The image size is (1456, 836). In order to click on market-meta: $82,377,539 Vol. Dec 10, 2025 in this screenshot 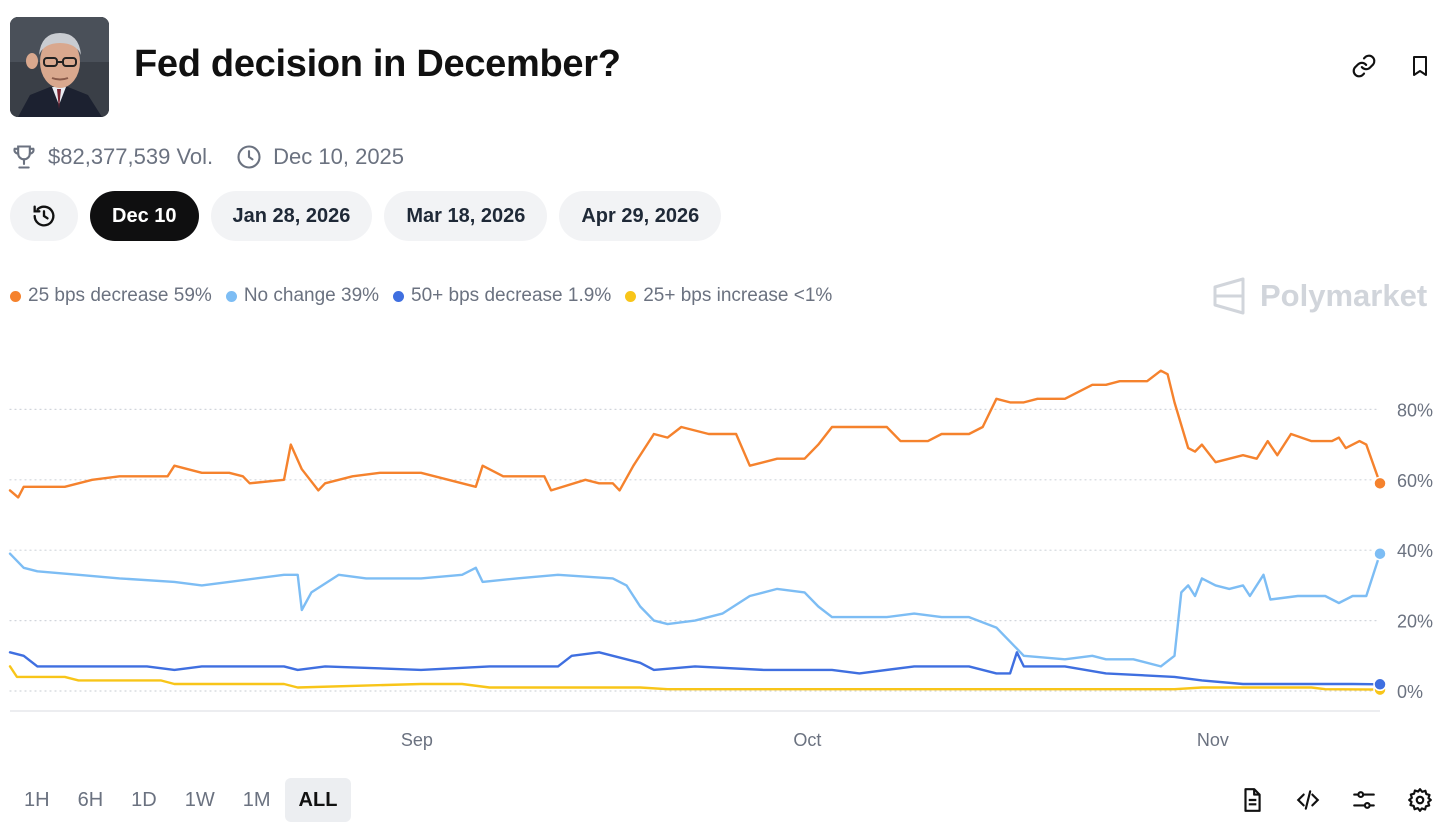, I will do `click(207, 157)`.